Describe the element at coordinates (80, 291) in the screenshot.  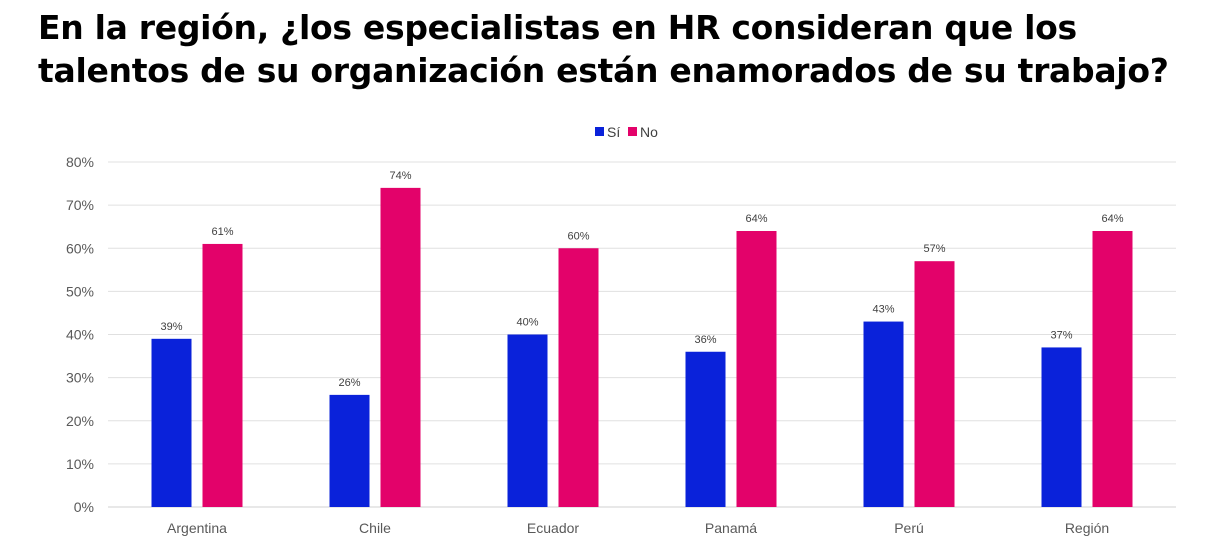
I see `y-tick-label: 50%` at that location.